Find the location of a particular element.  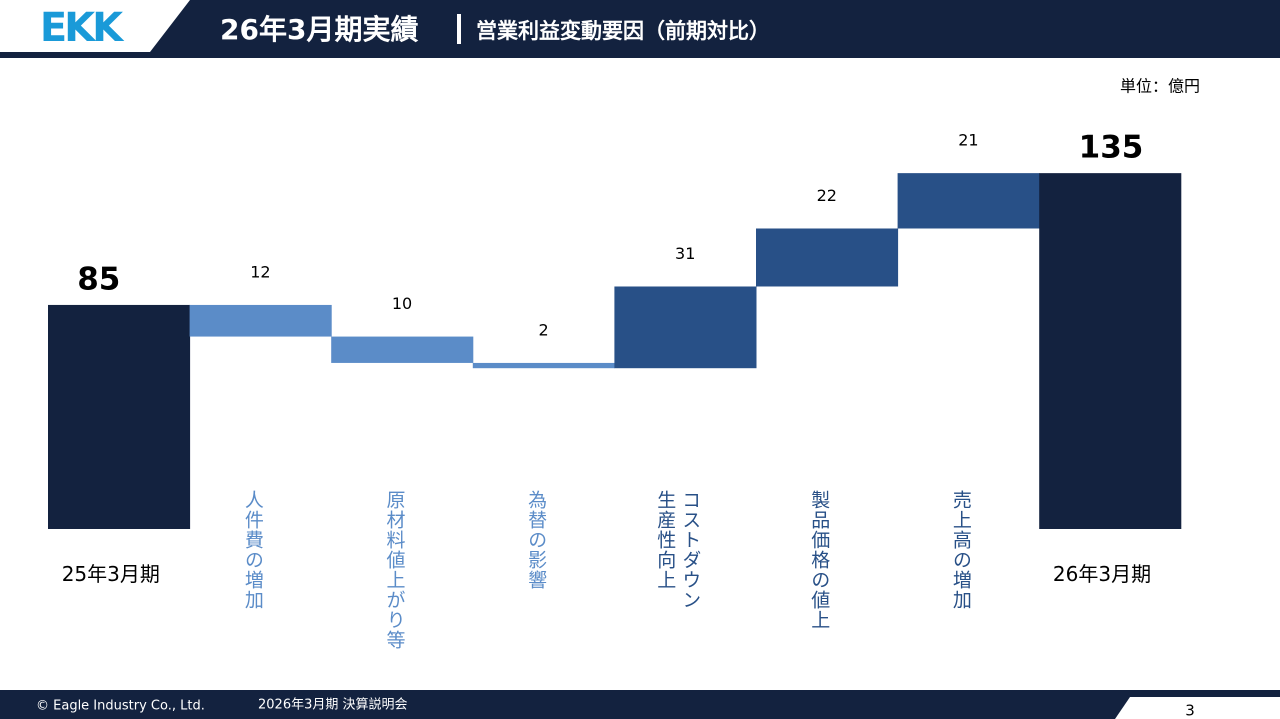

event: 2026年3月期 決算説明会 is located at coordinates (333, 705).